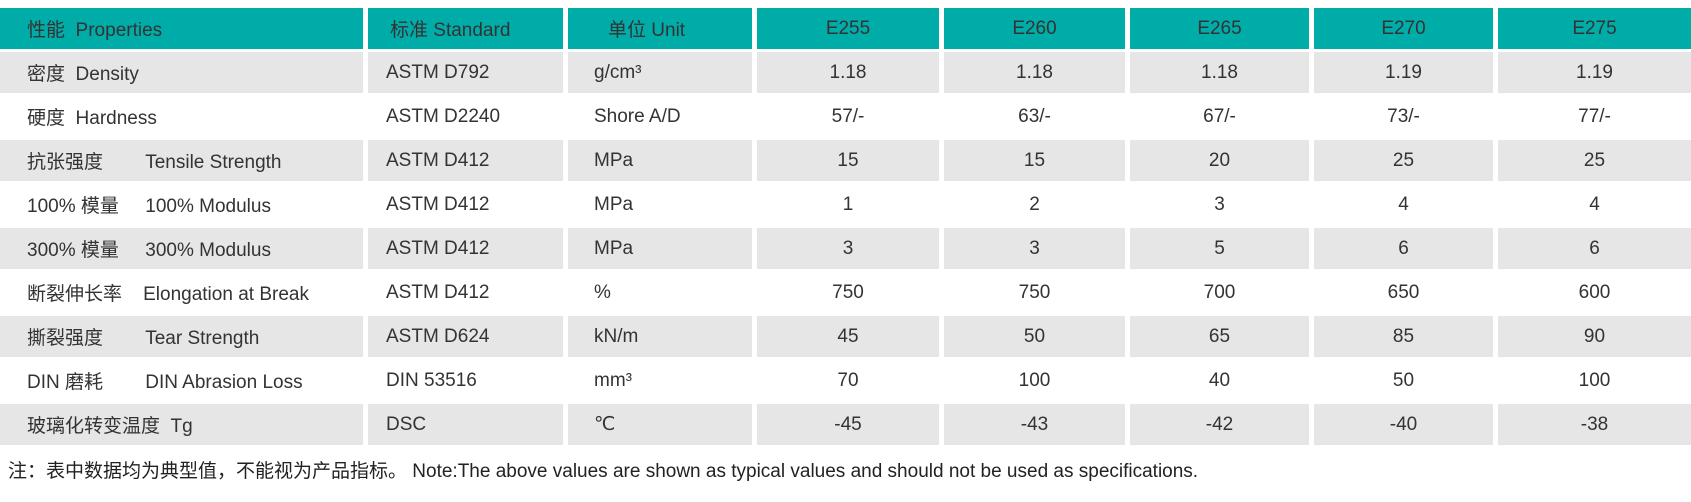  Describe the element at coordinates (181, 292) in the screenshot. I see `property-cell: 断裂伸长率 Elongation at Break` at that location.